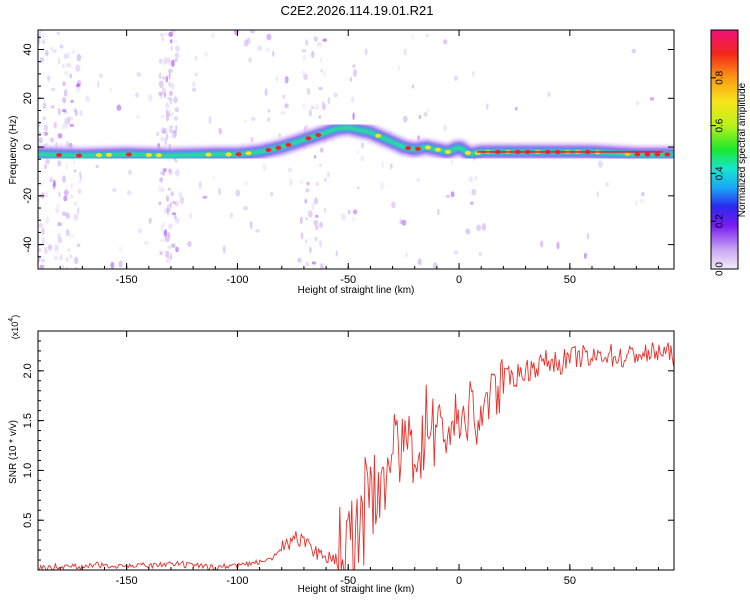 This screenshot has height=605, width=750. Describe the element at coordinates (127, 280) in the screenshot. I see `spectrogram-x-tick-label: -150` at that location.